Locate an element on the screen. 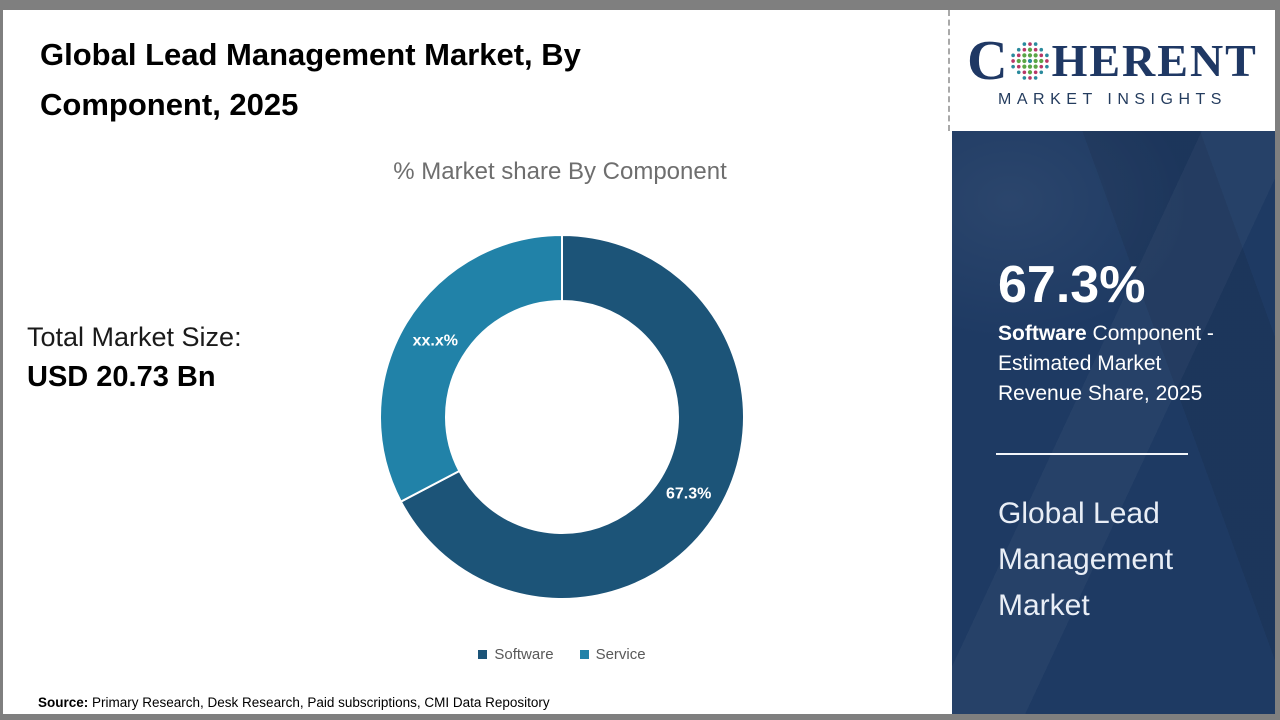 Image resolution: width=1280 pixels, height=720 pixels. total-market-label: Total Market Size: is located at coordinates (134, 337).